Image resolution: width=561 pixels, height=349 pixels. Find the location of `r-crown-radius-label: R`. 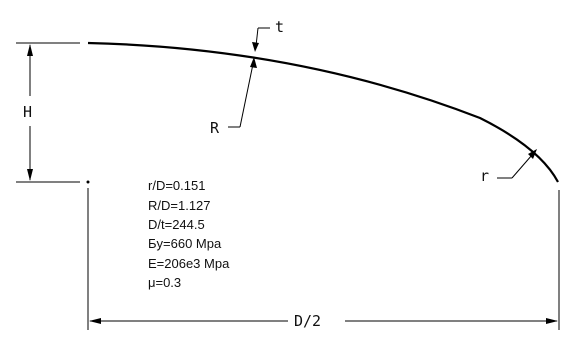

r-crown-radius-label: R is located at coordinates (215, 128).